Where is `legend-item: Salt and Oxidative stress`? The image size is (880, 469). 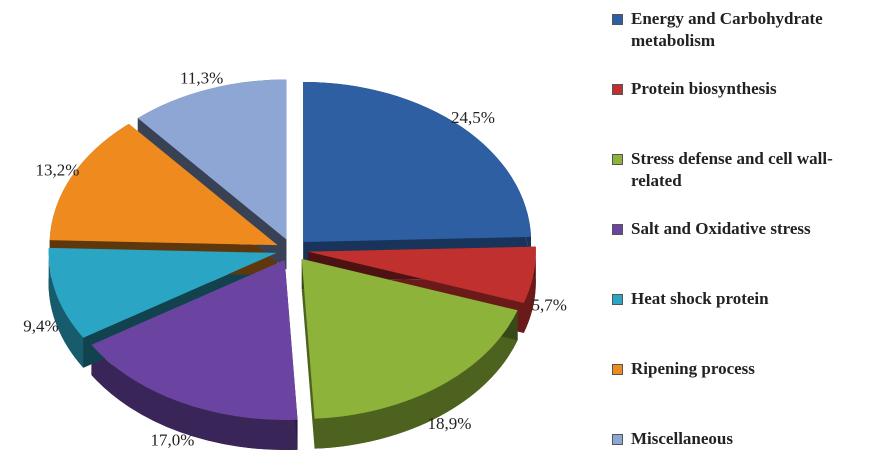 legend-item: Salt and Oxidative stress is located at coordinates (743, 229).